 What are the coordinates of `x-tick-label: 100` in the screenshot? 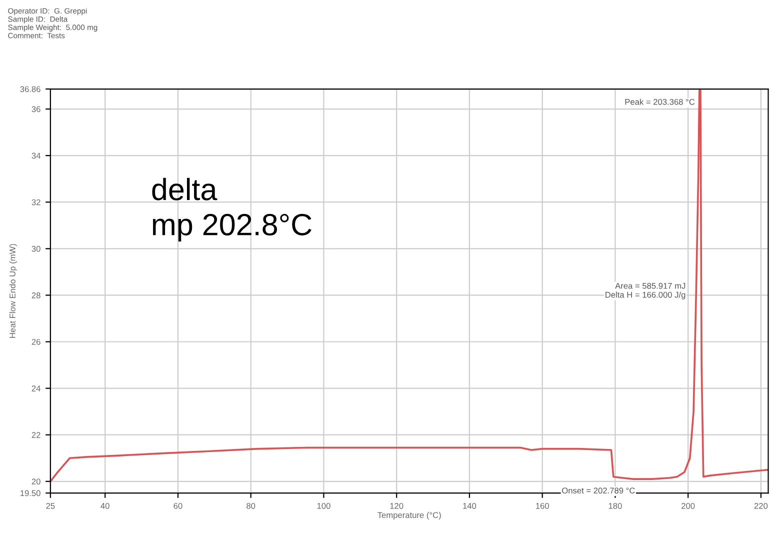 It's located at (323, 505).